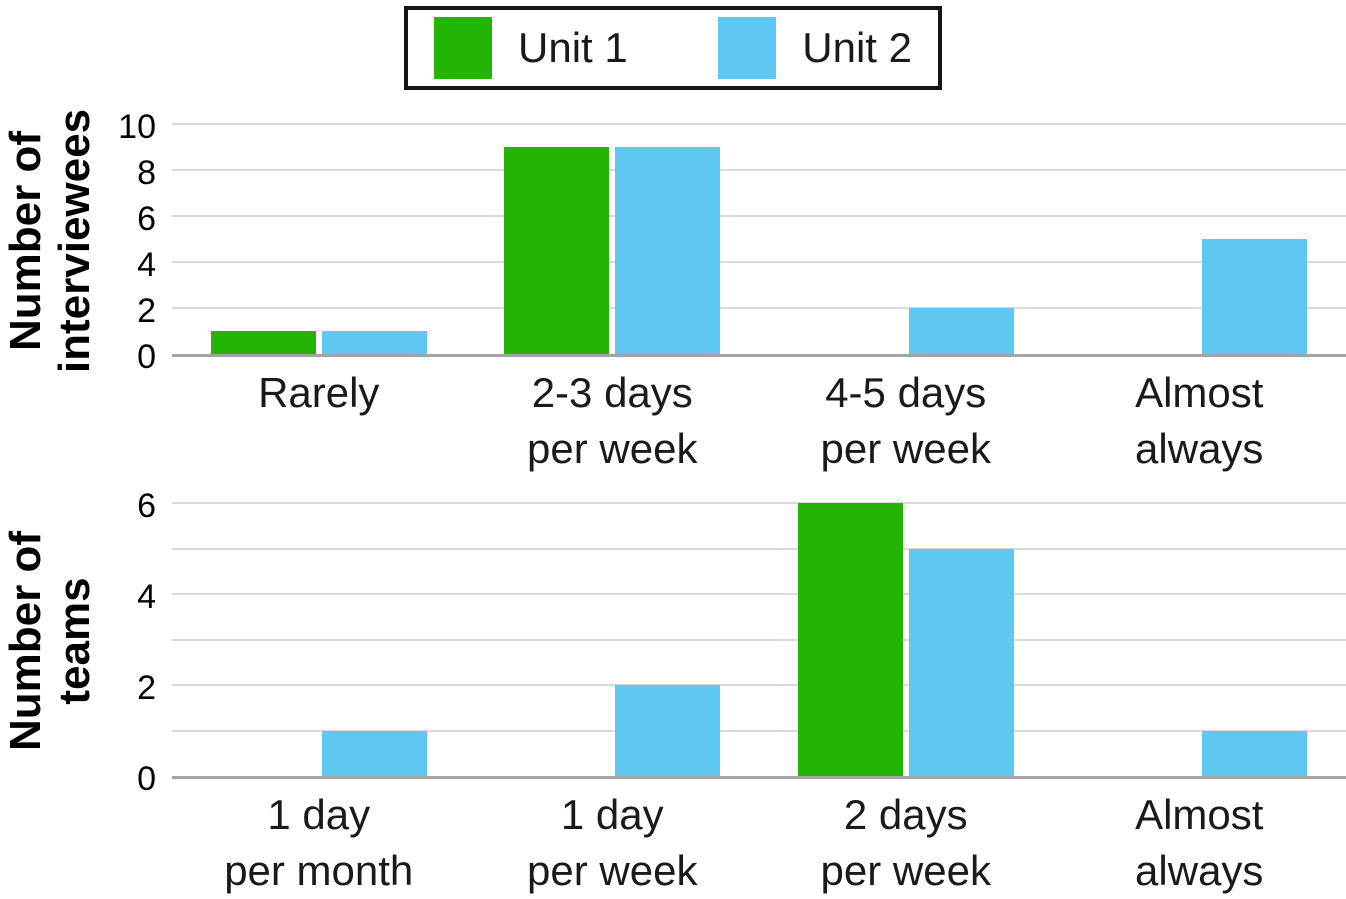 The image size is (1346, 899). Describe the element at coordinates (906, 843) in the screenshot. I see `x-category-label: 2 days per week` at that location.